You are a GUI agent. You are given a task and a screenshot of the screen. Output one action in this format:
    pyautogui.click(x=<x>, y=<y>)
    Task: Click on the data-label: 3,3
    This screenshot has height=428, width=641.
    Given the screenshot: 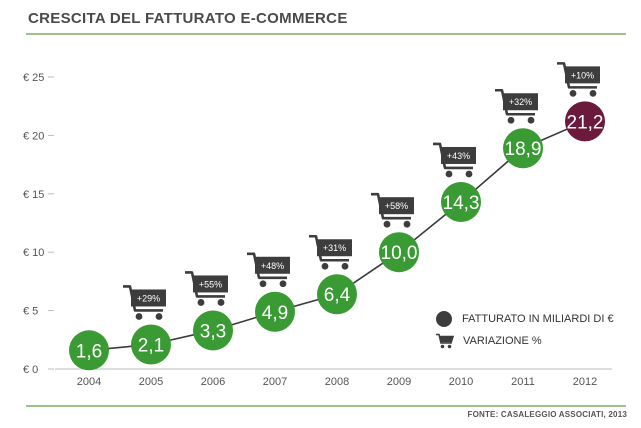 What is the action you would take?
    pyautogui.click(x=213, y=331)
    